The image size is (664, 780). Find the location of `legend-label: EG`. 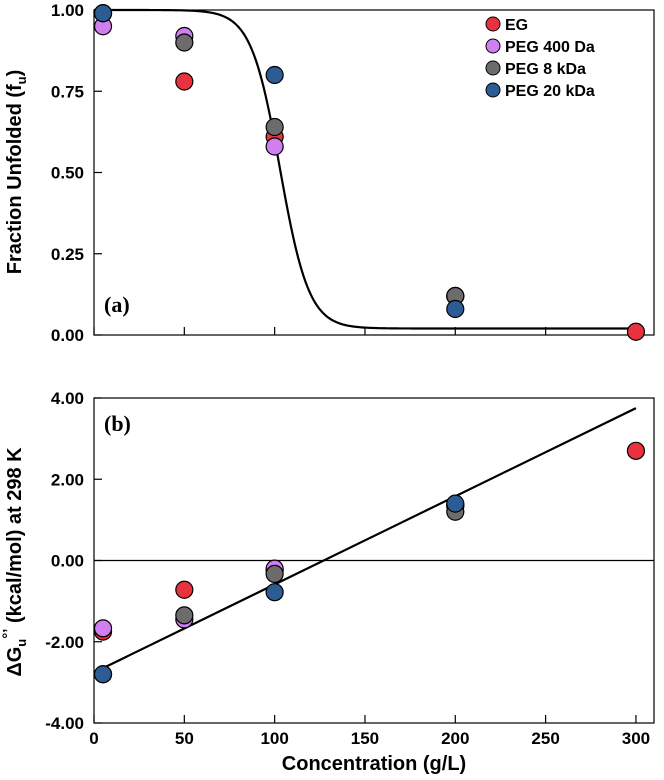

legend-label: EG is located at coordinates (516, 25).